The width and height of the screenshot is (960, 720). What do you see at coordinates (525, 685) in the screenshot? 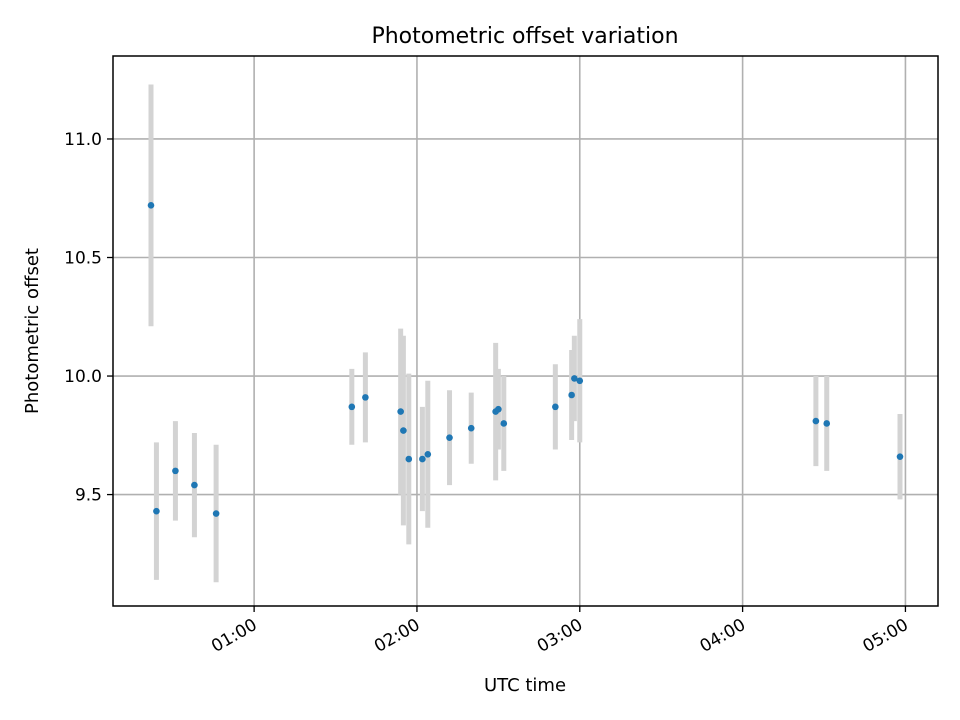
I see `x-axis-label: UTC time` at bounding box center [525, 685].